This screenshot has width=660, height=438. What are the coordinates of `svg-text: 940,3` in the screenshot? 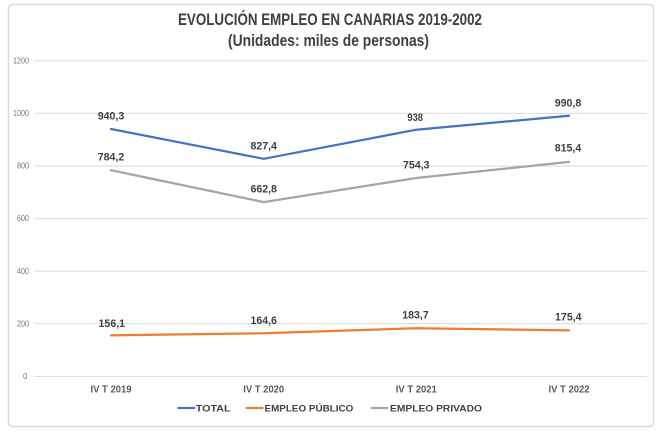 It's located at (111, 117).